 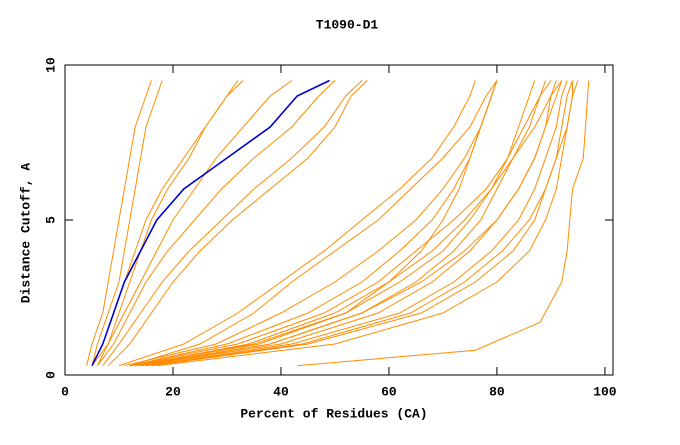 I want to click on x-tick-label: 0, so click(x=65, y=391).